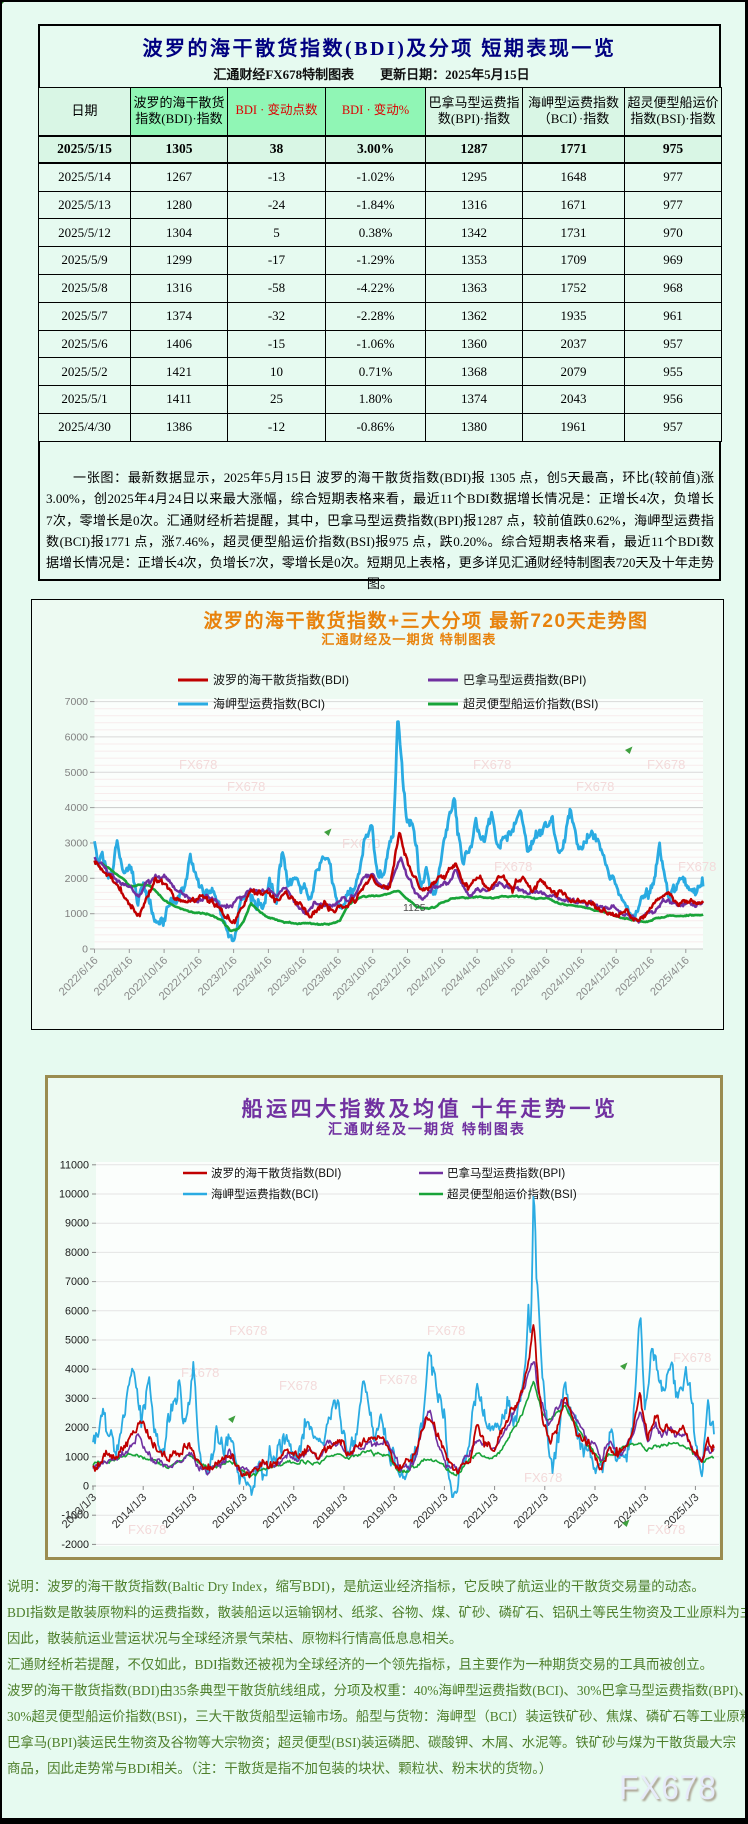  Describe the element at coordinates (425, 620) in the screenshot. I see `svg-text: 波罗的海干散货指数+三大分项 最新720天走势图` at that location.